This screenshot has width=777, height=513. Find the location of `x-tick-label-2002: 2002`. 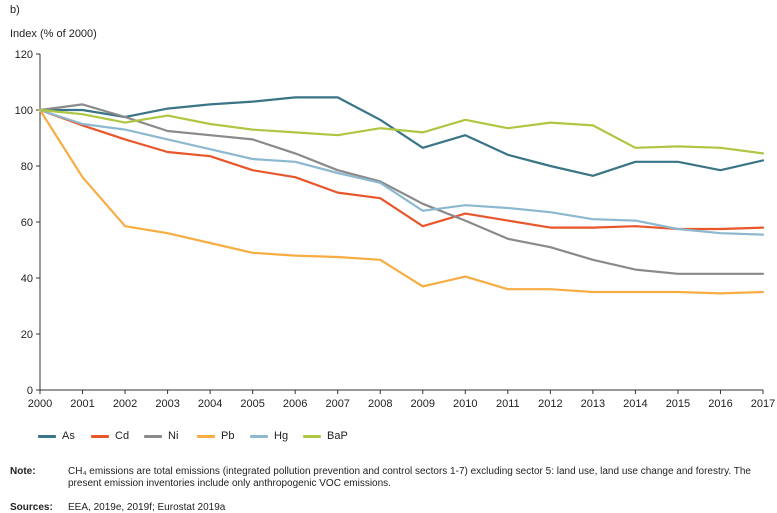

x-tick-label-2002: 2002 is located at coordinates (125, 404).